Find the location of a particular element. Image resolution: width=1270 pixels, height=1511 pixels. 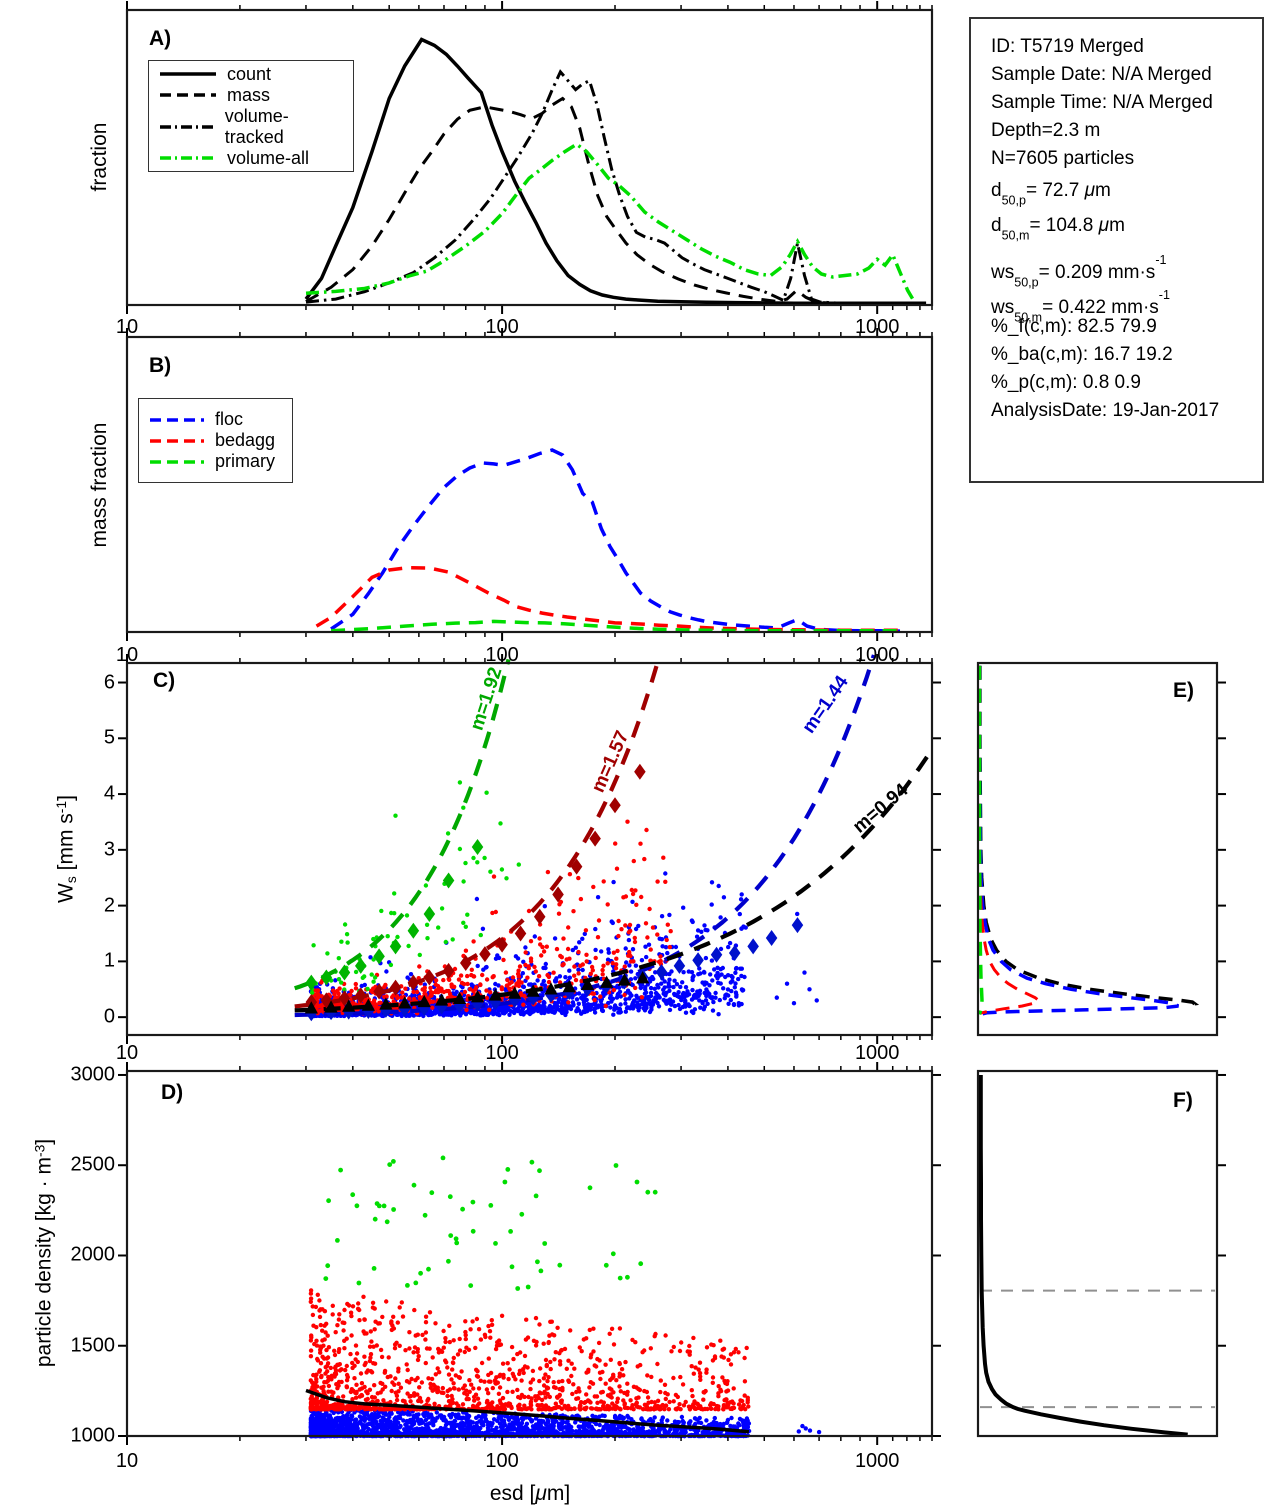

series-count is located at coordinates (615, 171).